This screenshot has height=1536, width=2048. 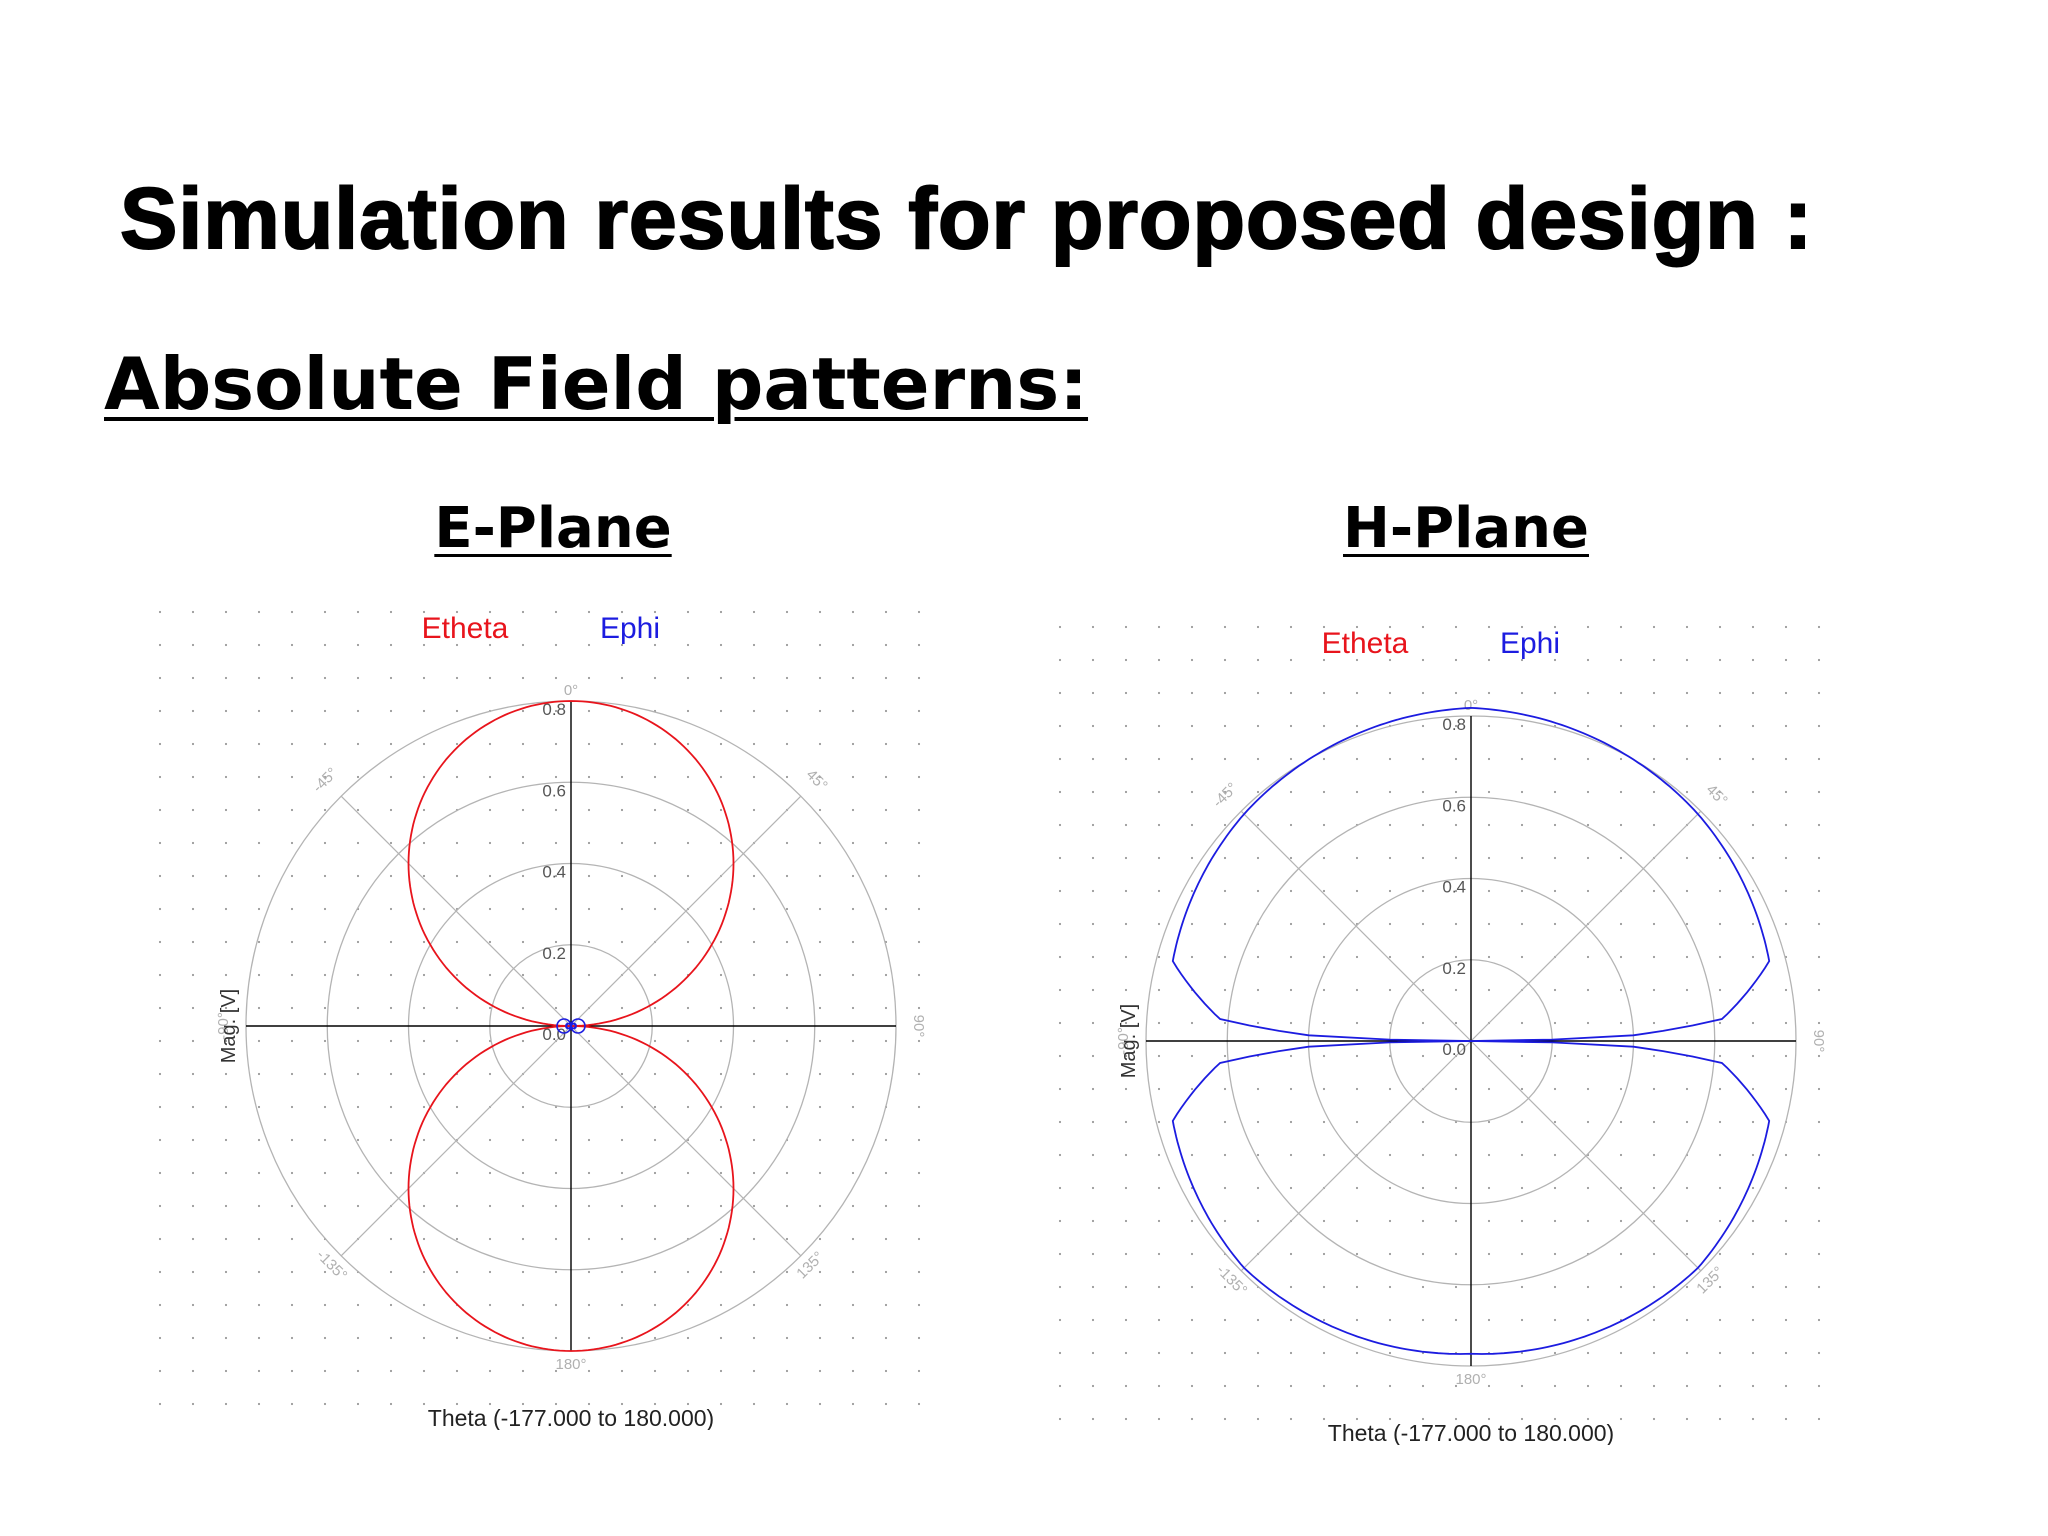 What do you see at coordinates (966, 219) in the screenshot?
I see `slide-title: Simulation results for proposed design :` at bounding box center [966, 219].